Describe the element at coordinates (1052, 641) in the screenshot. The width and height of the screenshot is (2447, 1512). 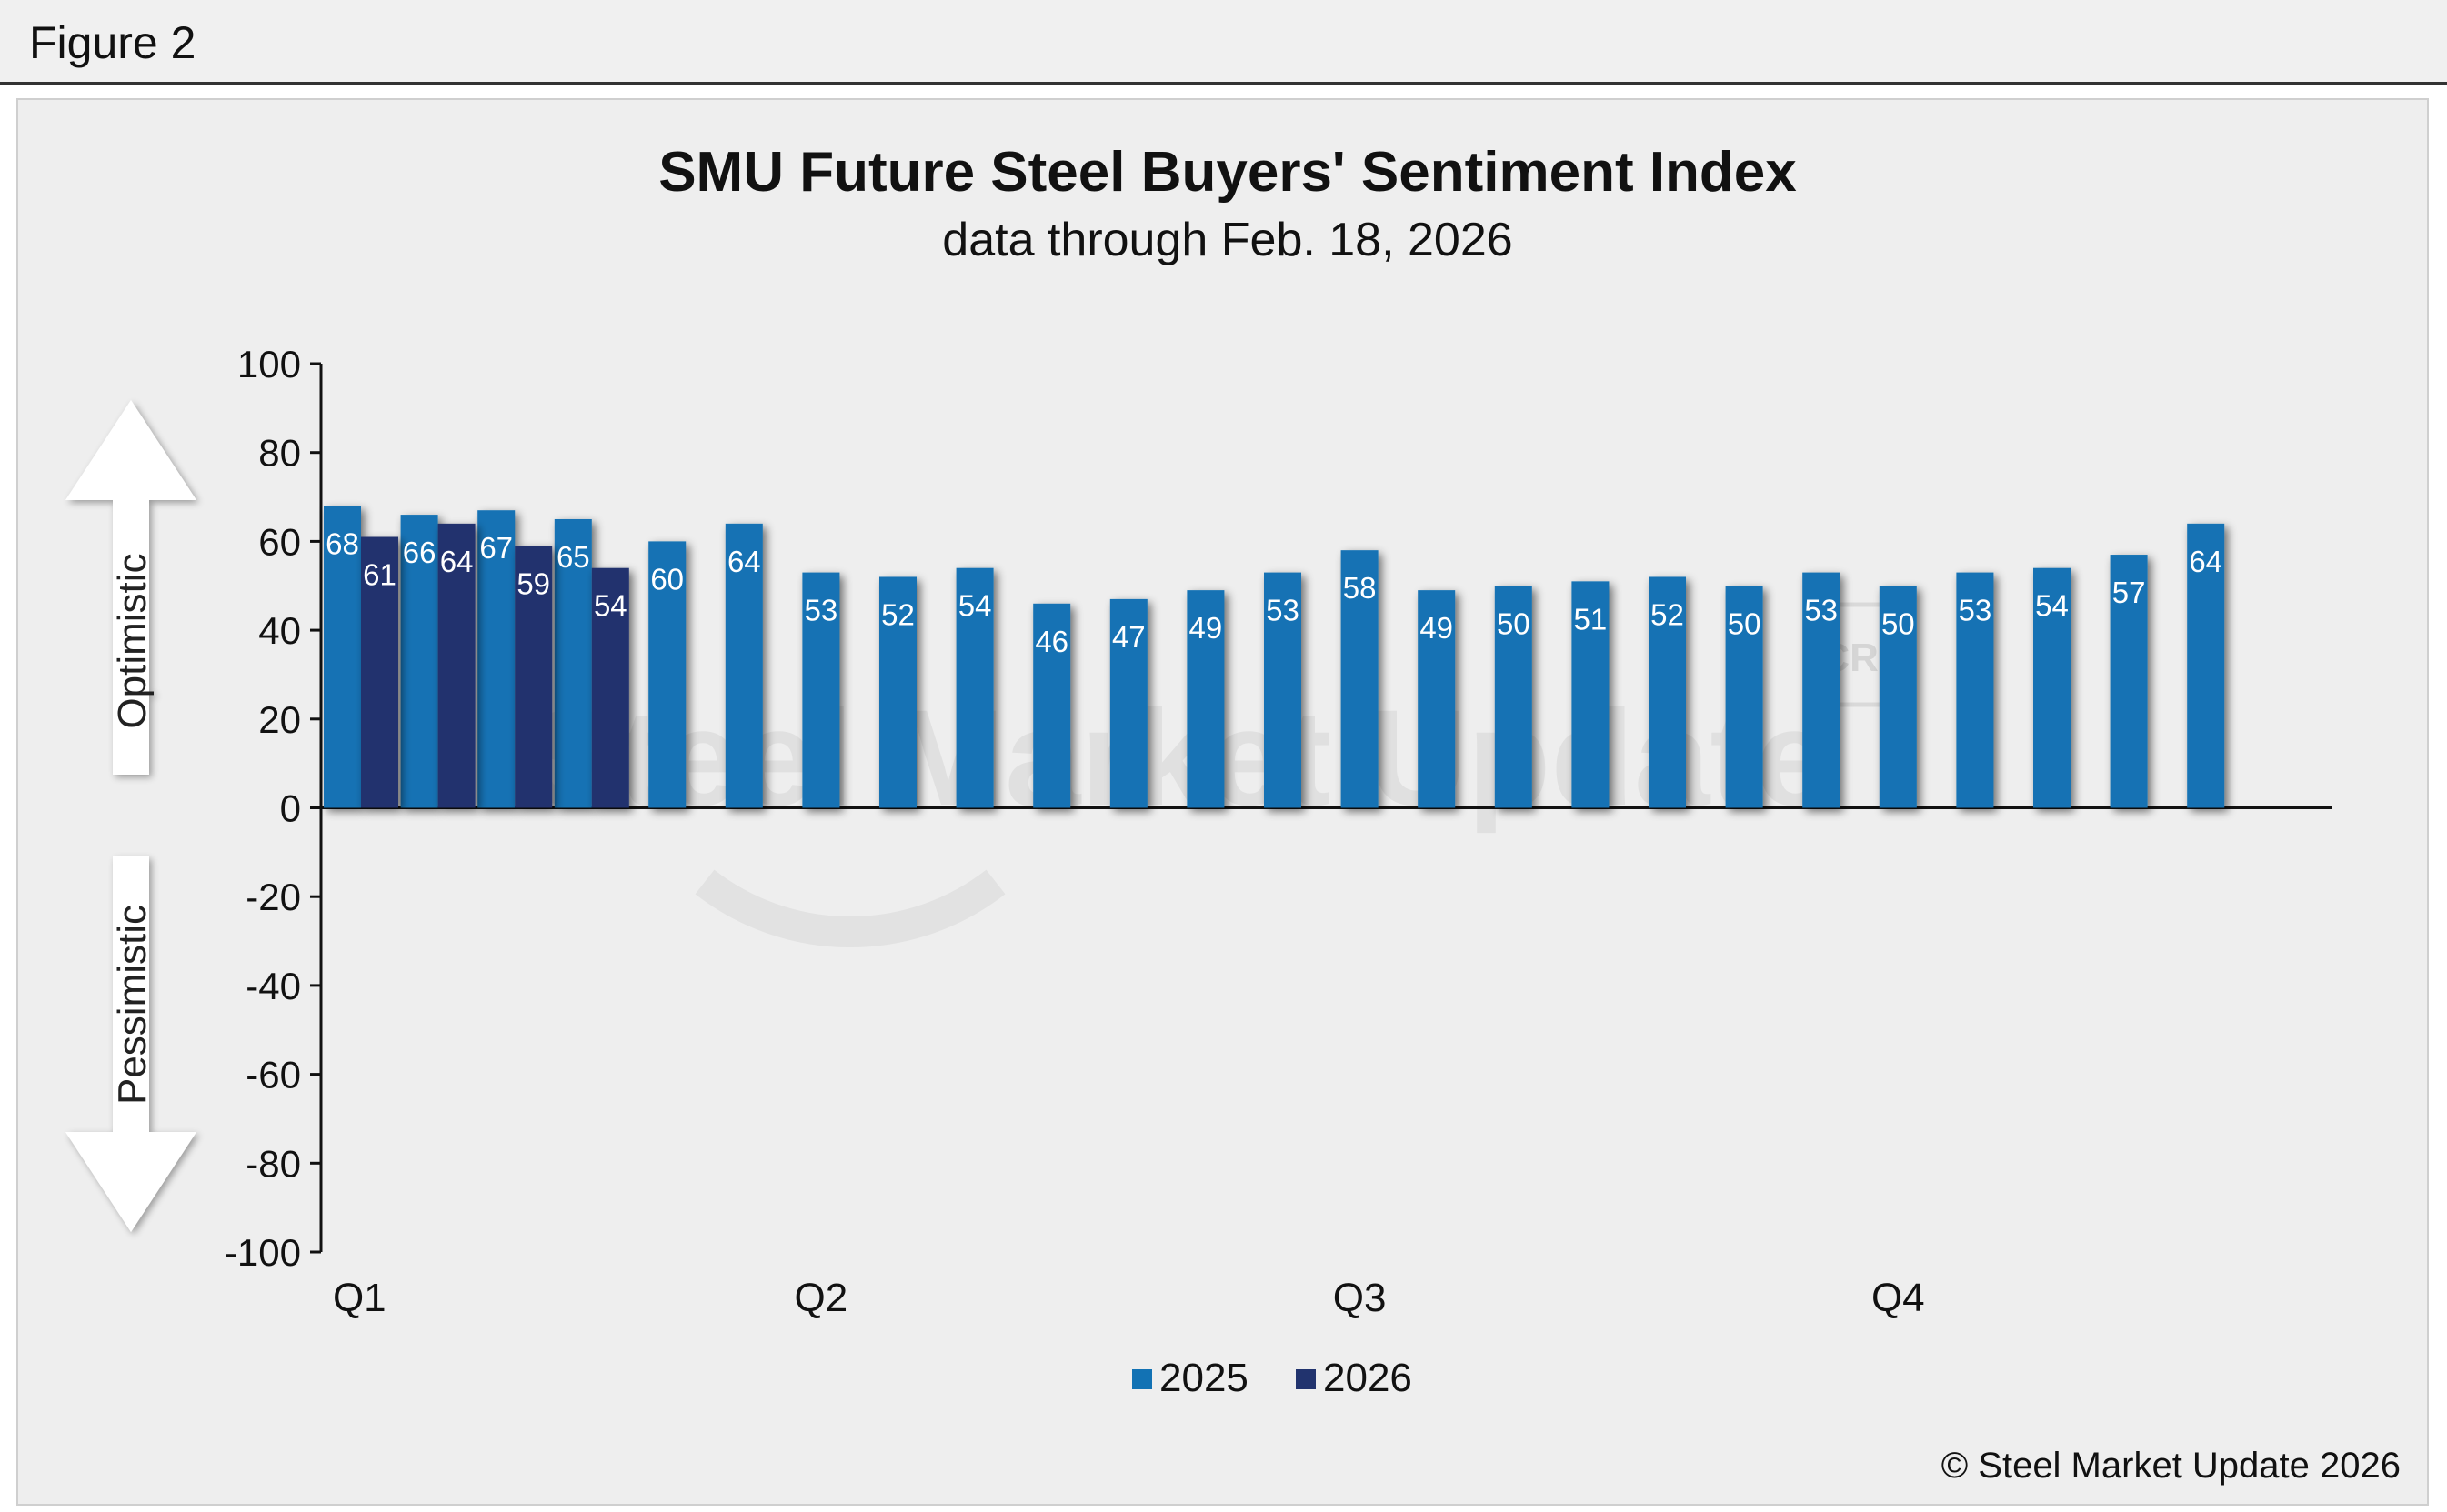
I see `bar-label-2025: 46` at that location.